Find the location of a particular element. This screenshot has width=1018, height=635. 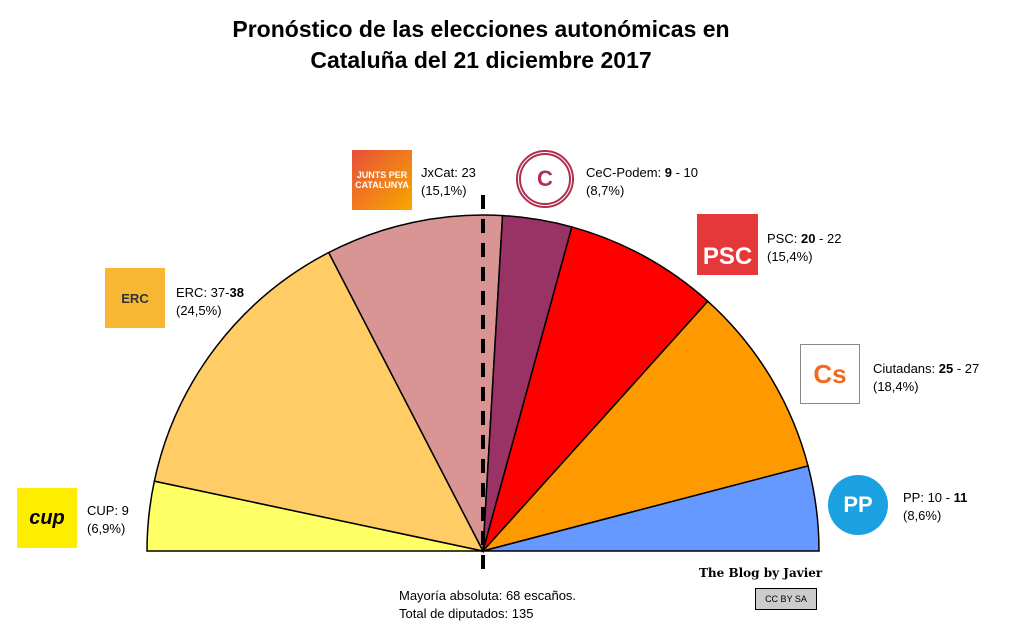

majority-note: Mayoría absoluta: 68 escaños. is located at coordinates (488, 595).